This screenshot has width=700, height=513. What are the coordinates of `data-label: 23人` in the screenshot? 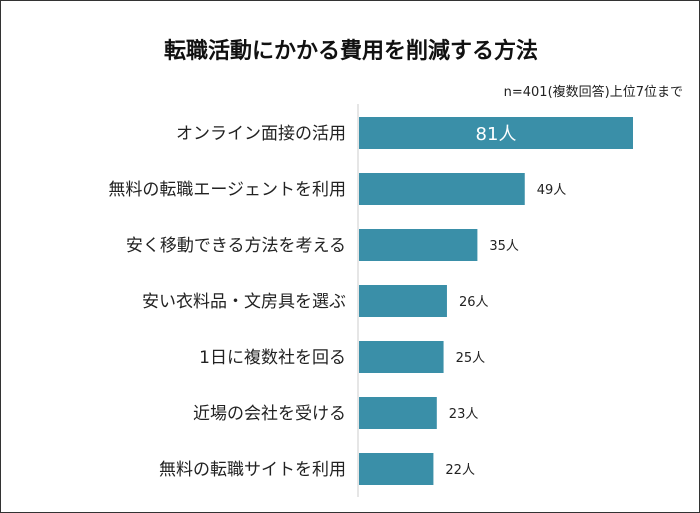 It's located at (464, 414).